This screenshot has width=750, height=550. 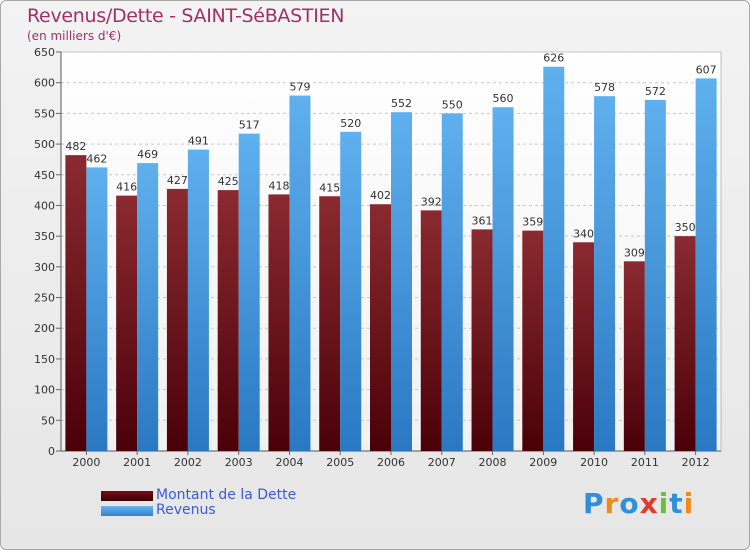 I want to click on y-tick-label: 400, so click(x=44, y=205).